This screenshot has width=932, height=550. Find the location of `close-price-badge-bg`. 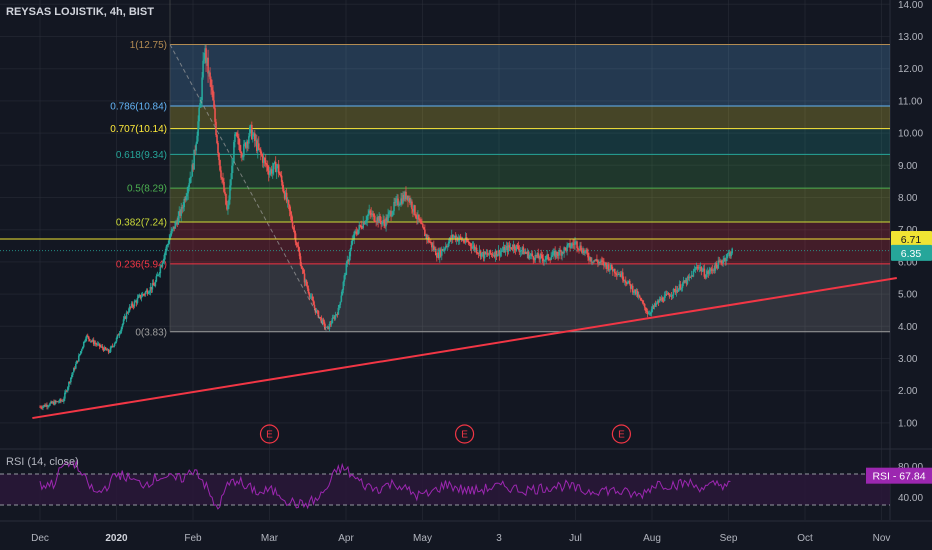

close-price-badge-bg is located at coordinates (911, 252).